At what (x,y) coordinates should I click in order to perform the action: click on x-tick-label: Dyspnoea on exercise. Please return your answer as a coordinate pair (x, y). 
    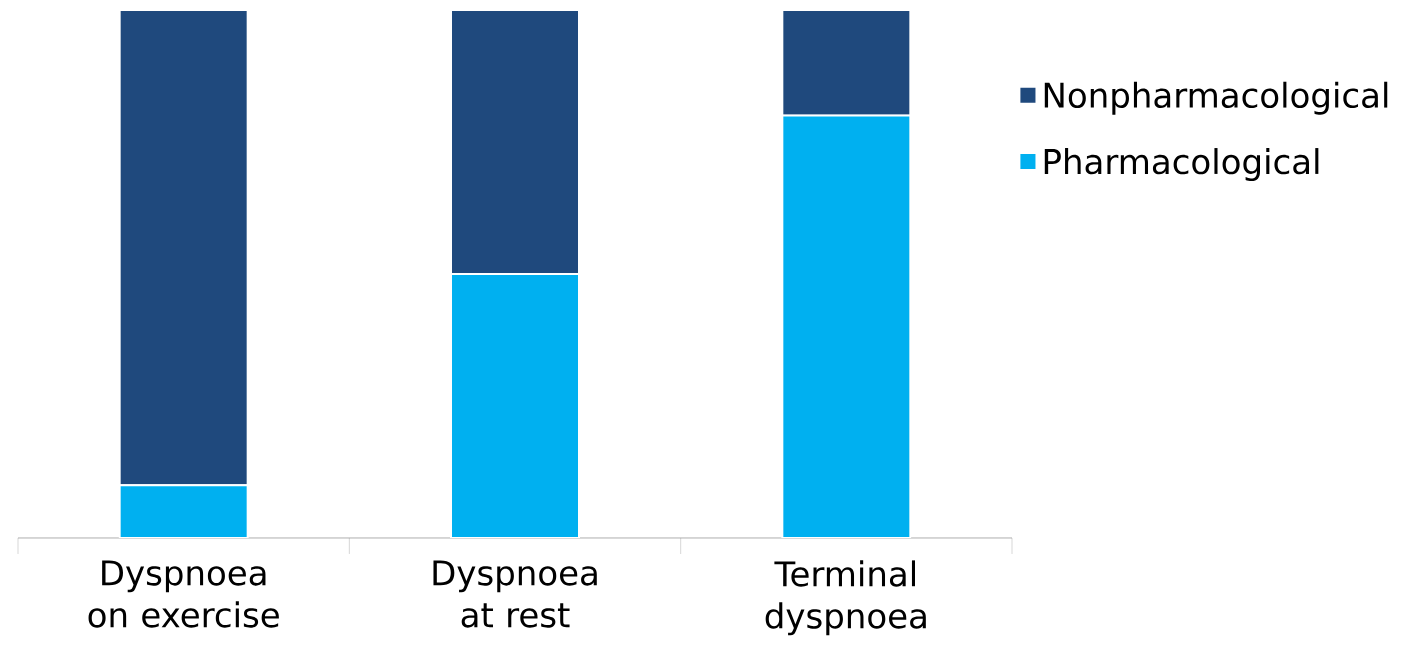
    Looking at the image, I should click on (183, 594).